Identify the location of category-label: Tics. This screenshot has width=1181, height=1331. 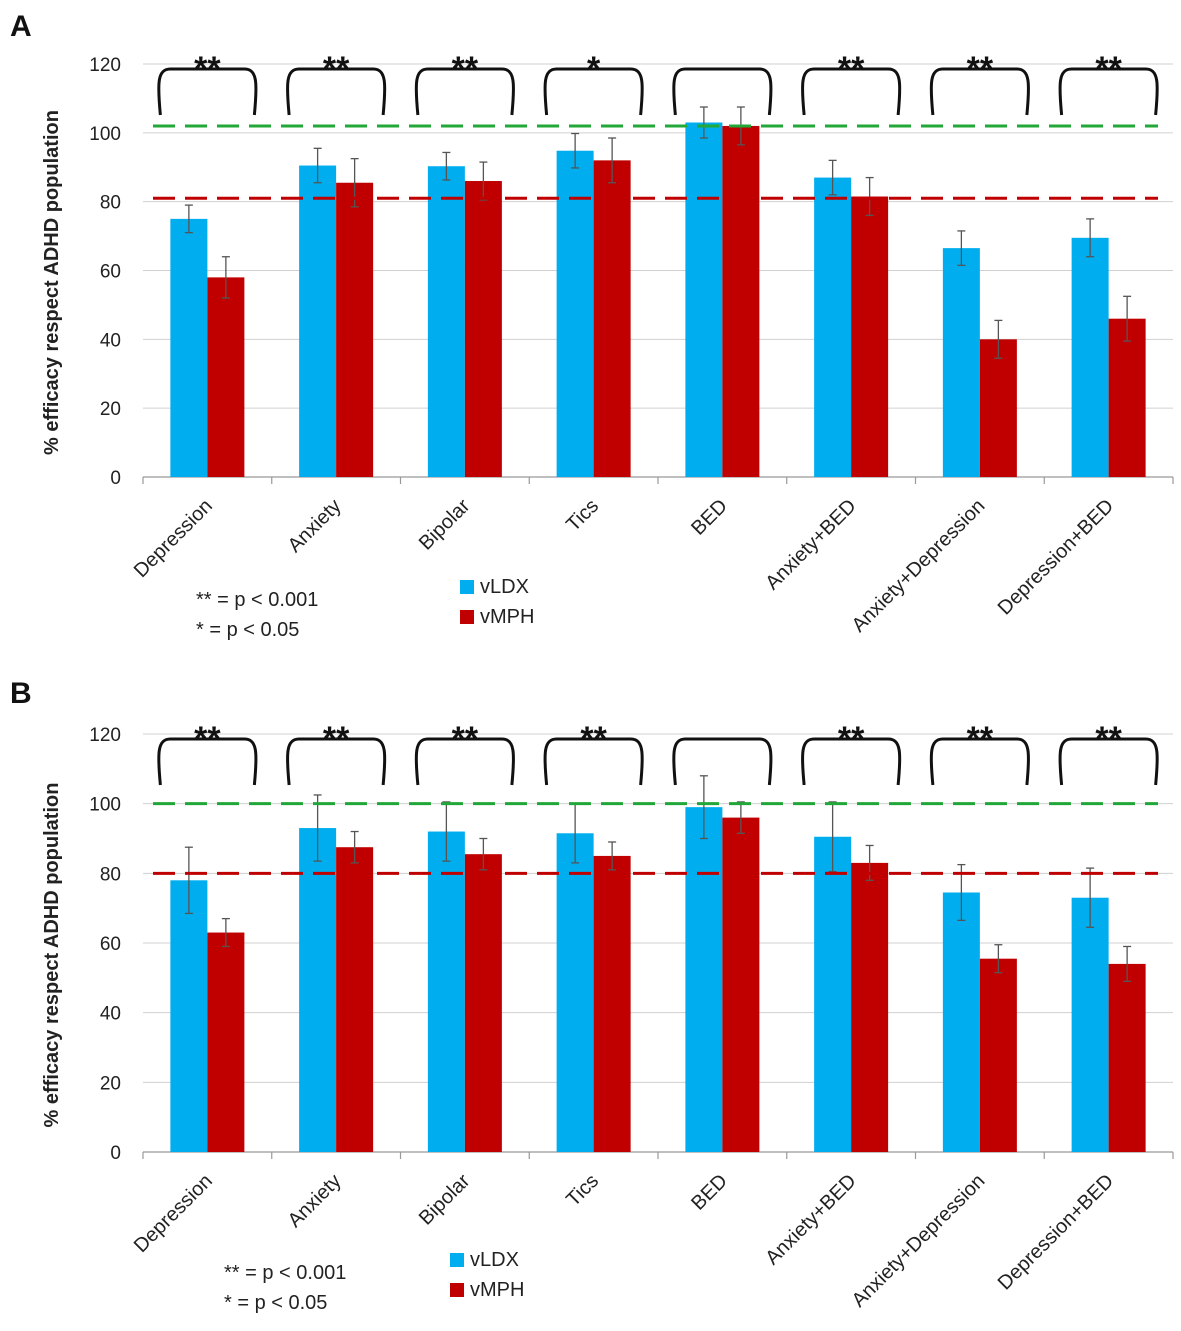
(582, 515).